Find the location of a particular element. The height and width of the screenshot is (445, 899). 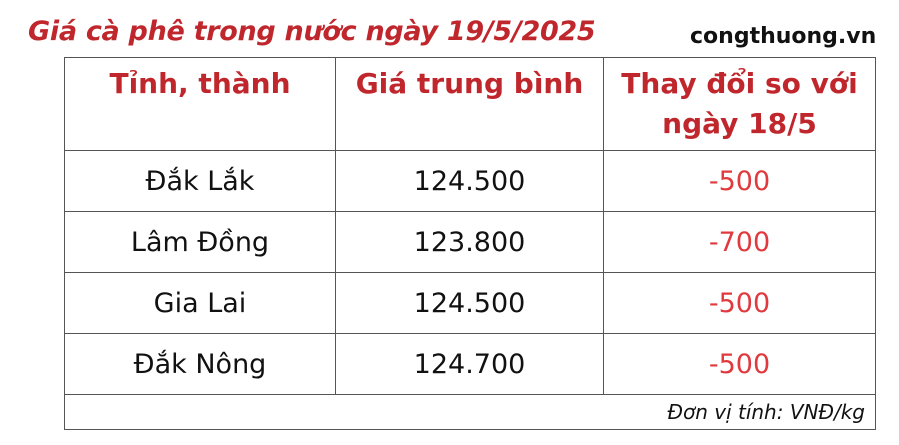

header-change: Thay đổi so với ngày 18/5 is located at coordinates (739, 104).